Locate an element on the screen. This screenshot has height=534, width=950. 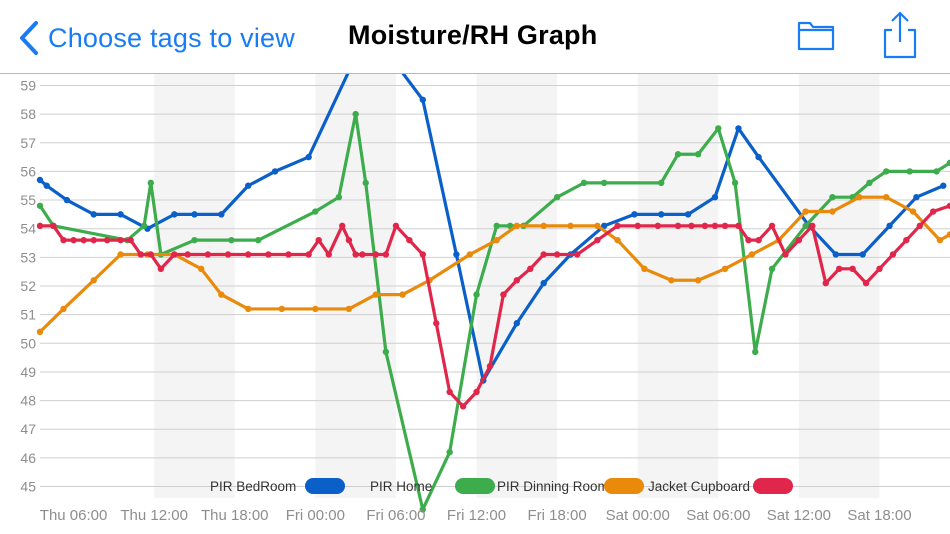
folder-button is located at coordinates (816, 35).